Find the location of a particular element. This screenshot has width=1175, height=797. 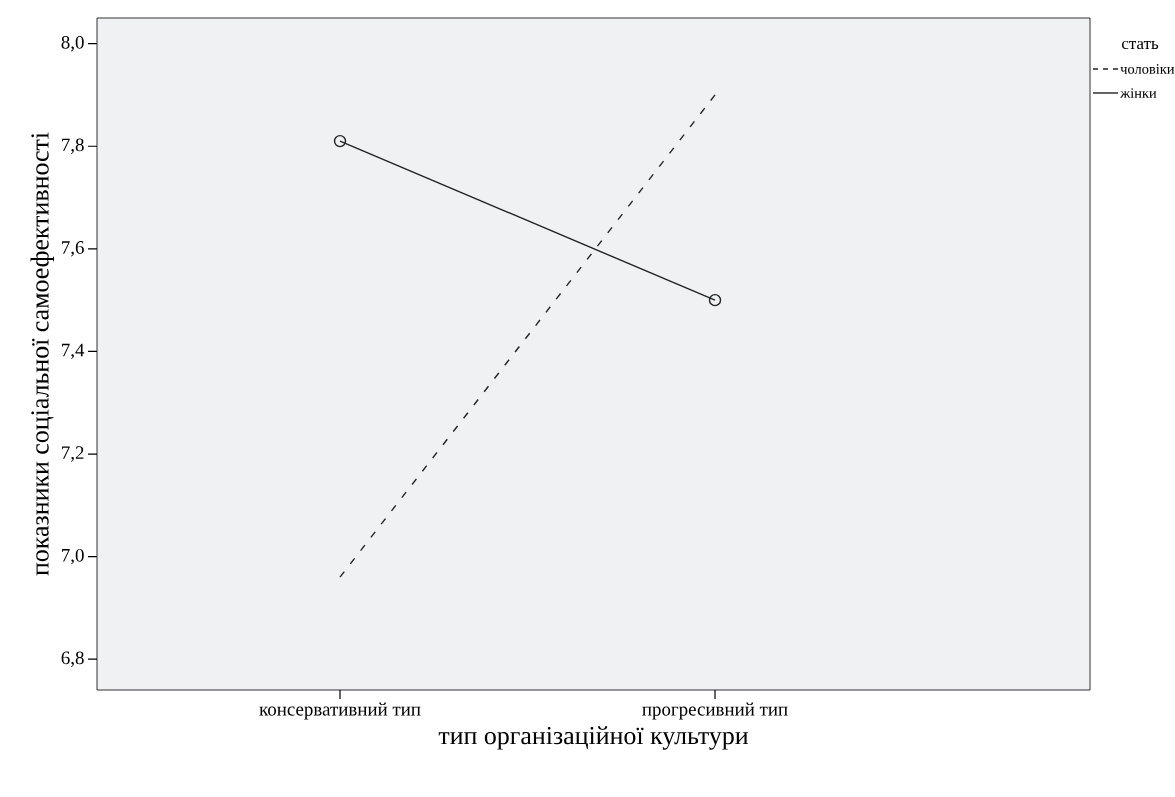

x-tick-label: прогресивний тип is located at coordinates (715, 711).